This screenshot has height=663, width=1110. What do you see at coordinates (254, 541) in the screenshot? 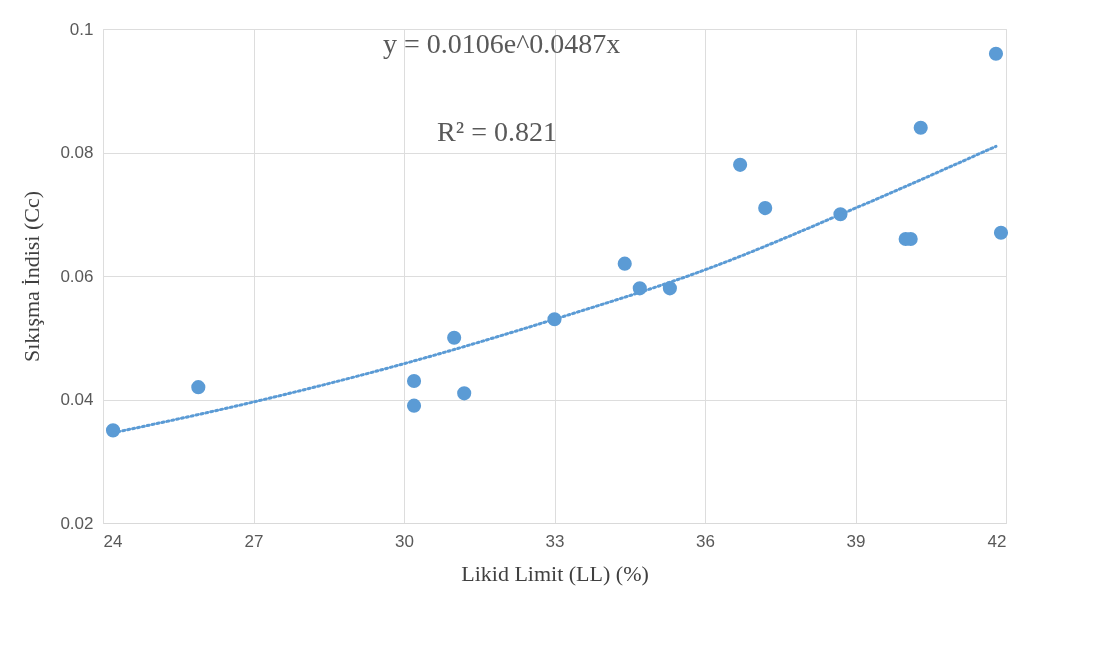
I see `x-tick-label: 27` at bounding box center [254, 541].